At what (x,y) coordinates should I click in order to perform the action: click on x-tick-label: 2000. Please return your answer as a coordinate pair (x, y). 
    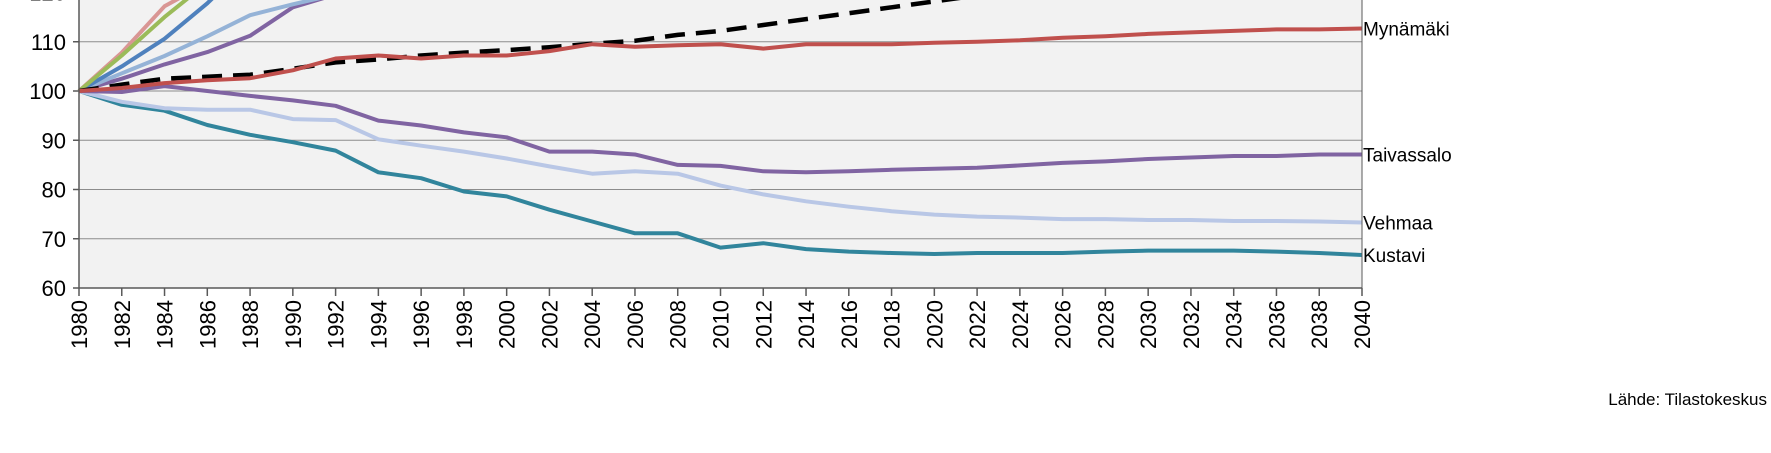
    Looking at the image, I should click on (507, 324).